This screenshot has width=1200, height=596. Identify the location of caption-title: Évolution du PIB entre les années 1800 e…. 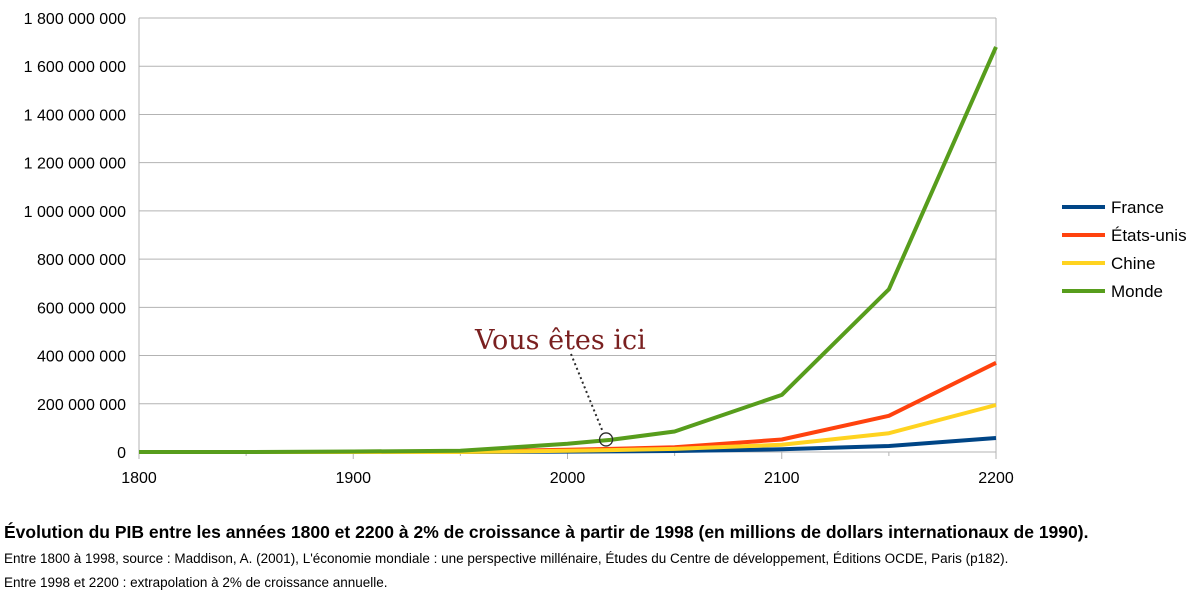
(546, 532).